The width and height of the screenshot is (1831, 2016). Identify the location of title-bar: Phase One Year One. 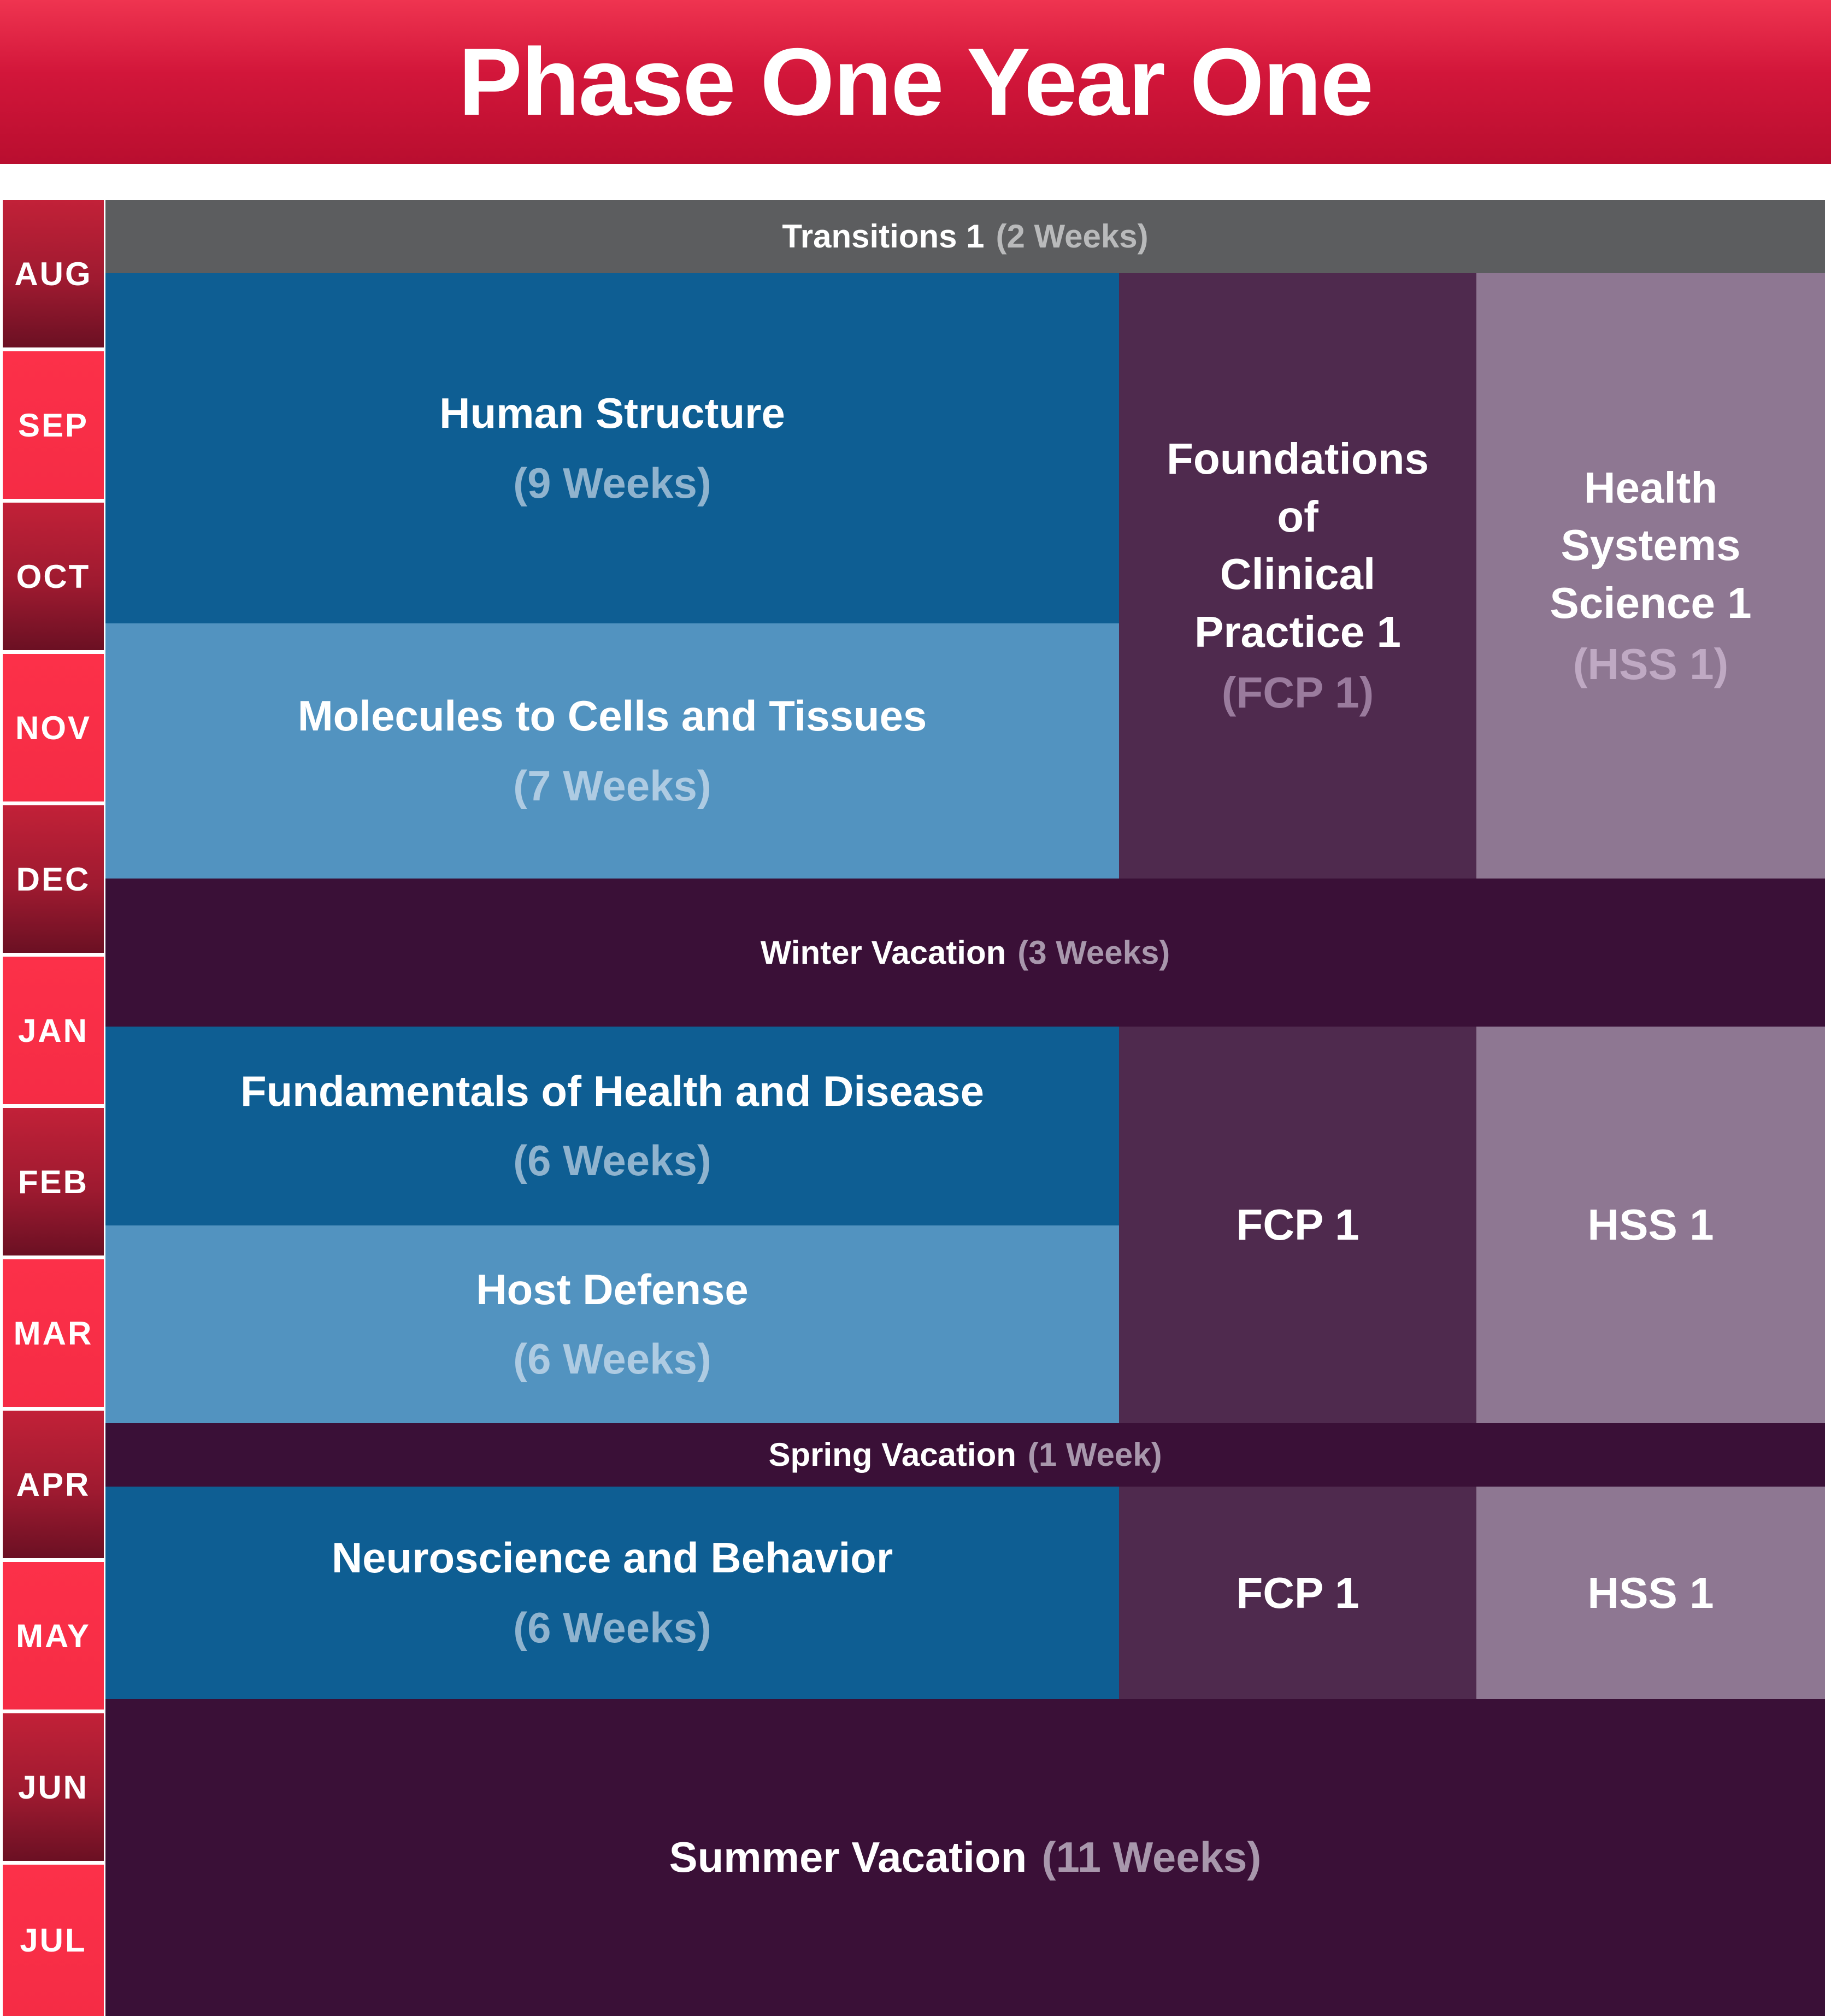
(915, 82).